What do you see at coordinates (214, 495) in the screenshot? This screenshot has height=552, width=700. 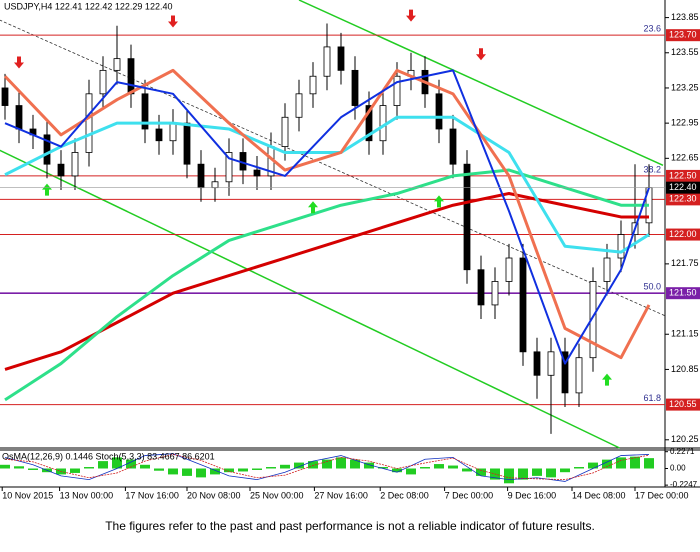 I see `x-tick-label: 20 Nov 08:00` at bounding box center [214, 495].